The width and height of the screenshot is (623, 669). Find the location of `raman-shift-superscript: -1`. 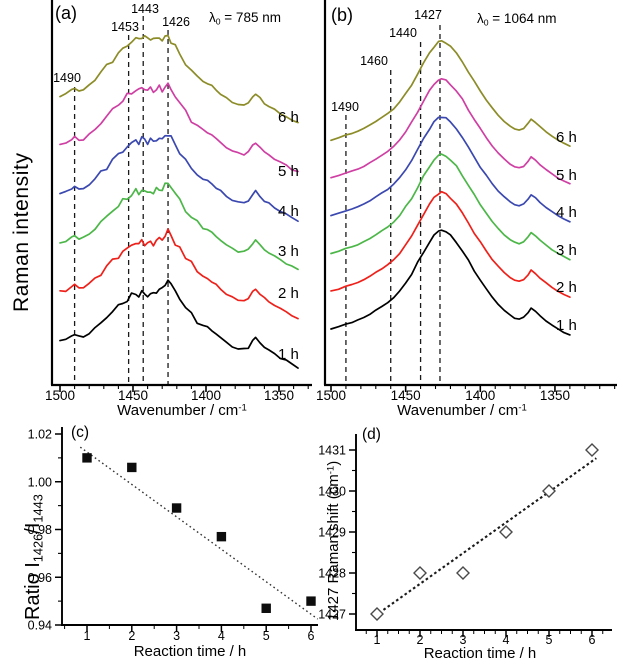

raman-shift-superscript: -1 is located at coordinates (331, 470).